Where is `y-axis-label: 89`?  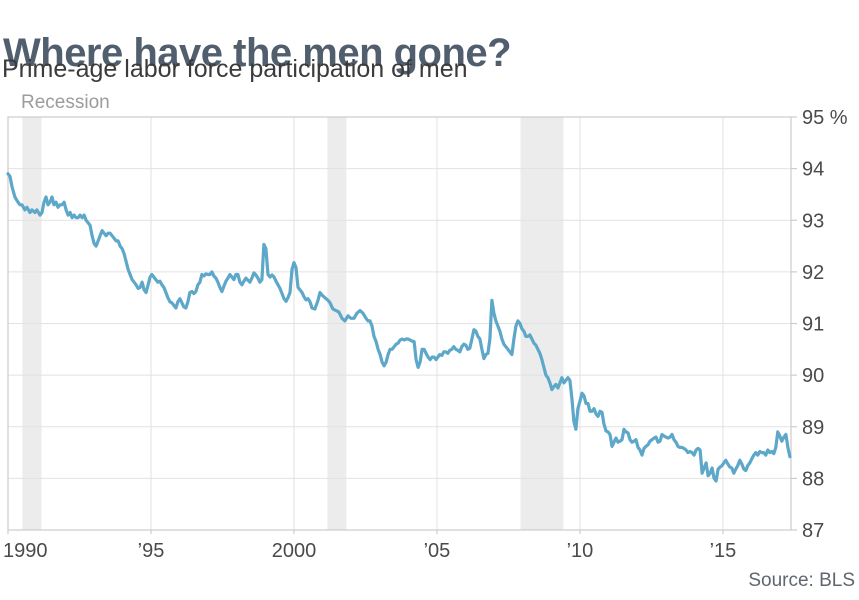
y-axis-label: 89 is located at coordinates (813, 428).